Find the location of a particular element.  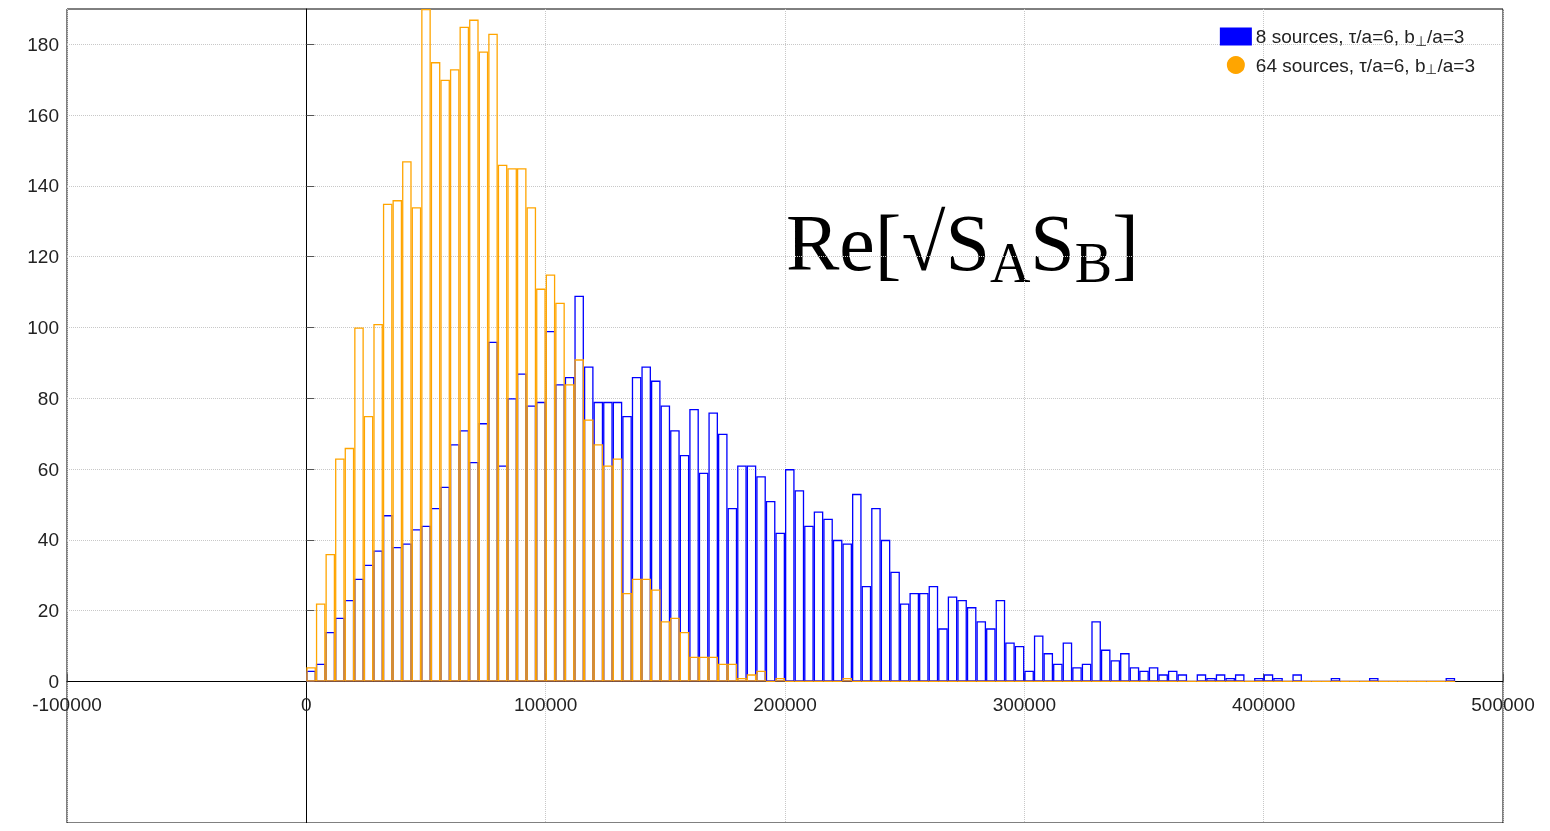

x-tick-label: 400000 is located at coordinates (1263, 705).